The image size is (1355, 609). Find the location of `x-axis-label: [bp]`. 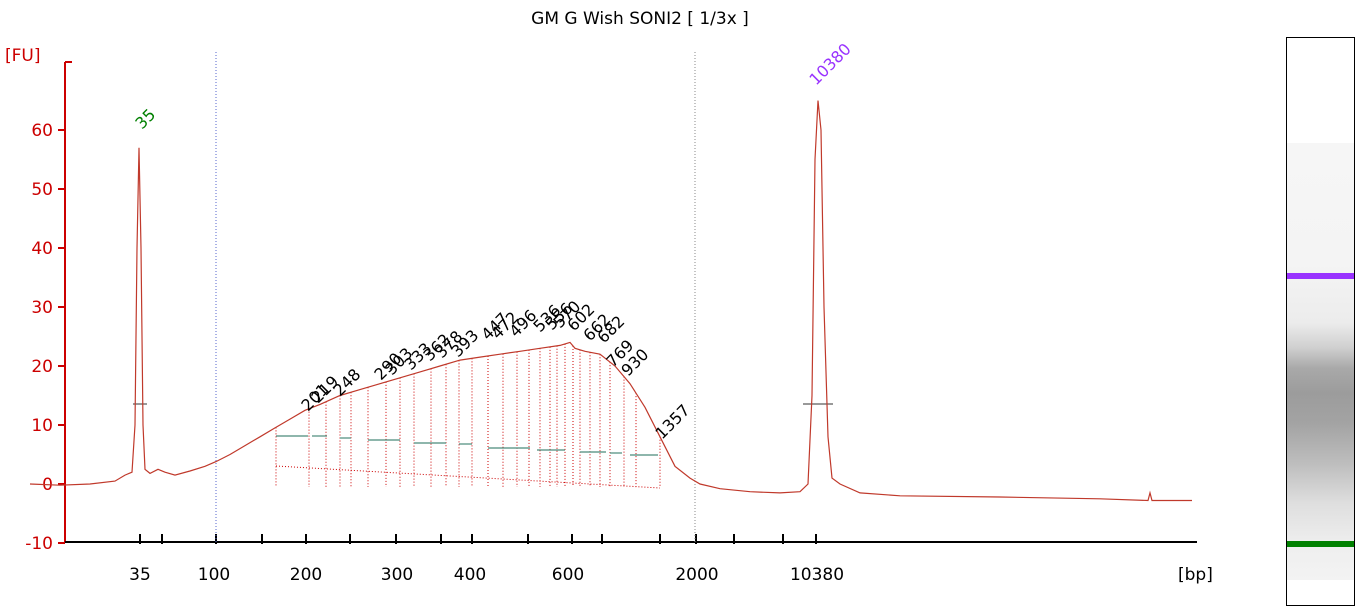

x-axis-label: [bp] is located at coordinates (1195, 575).